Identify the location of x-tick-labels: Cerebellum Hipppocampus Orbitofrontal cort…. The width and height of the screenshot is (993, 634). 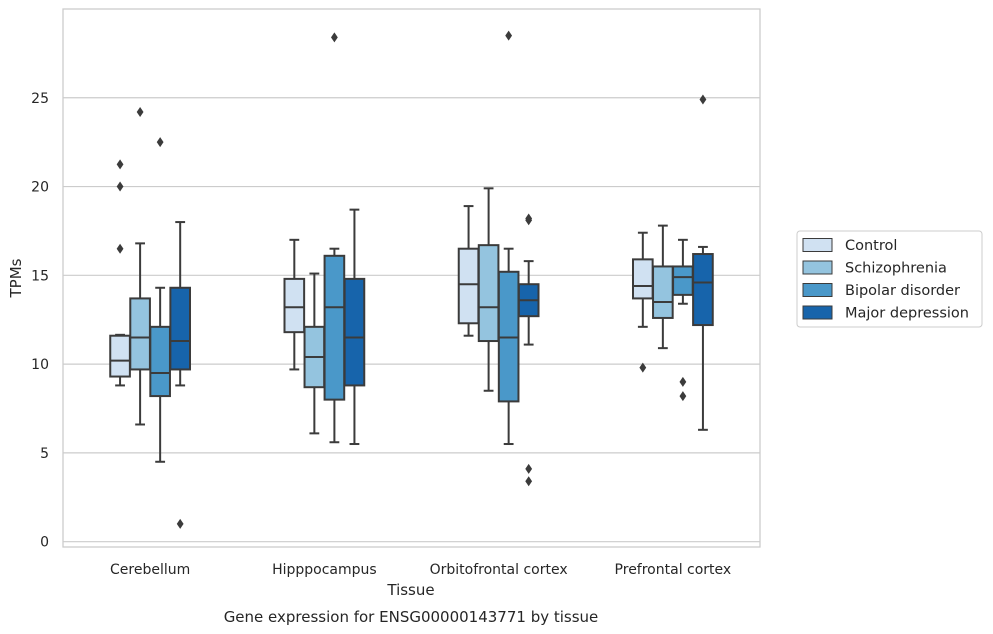
(420, 570).